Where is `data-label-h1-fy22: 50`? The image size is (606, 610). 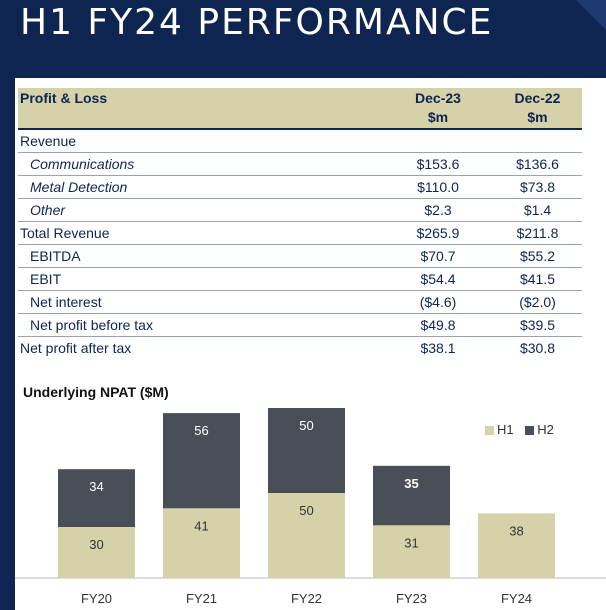
data-label-h1-fy22: 50 is located at coordinates (306, 510).